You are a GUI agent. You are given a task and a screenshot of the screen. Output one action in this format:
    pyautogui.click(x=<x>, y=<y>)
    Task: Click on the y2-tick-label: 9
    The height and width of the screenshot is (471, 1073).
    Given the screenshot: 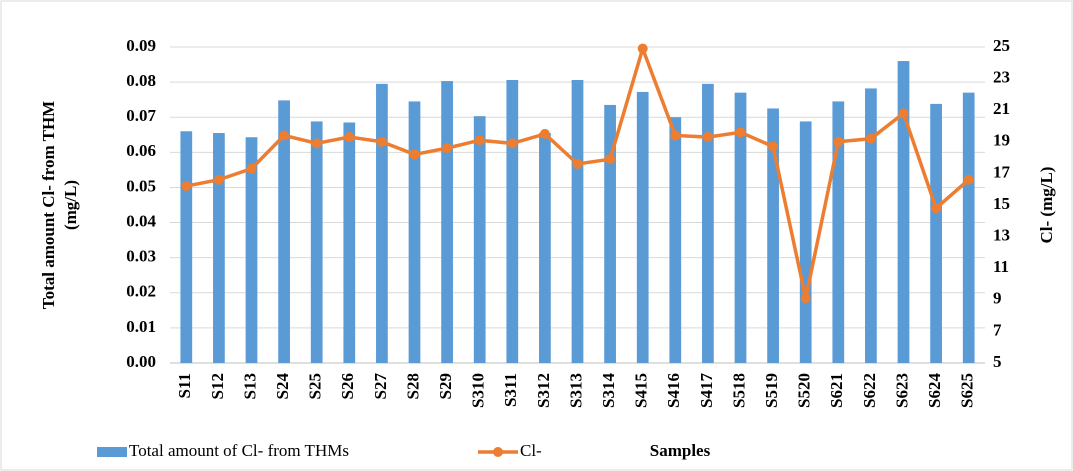 What is the action you would take?
    pyautogui.click(x=997, y=298)
    